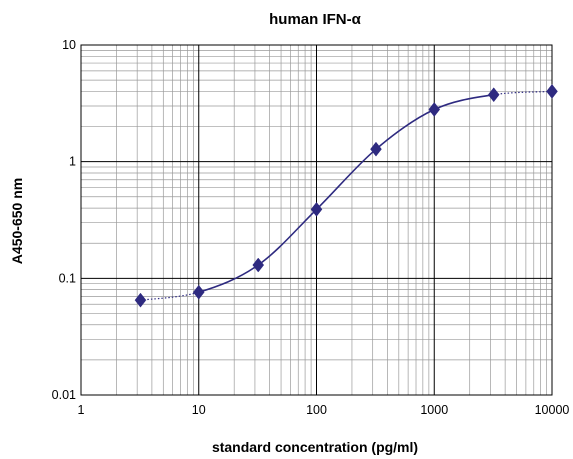 The height and width of the screenshot is (459, 573). Describe the element at coordinates (17, 221) in the screenshot. I see `y-axis-label: A450-650 nm` at that location.